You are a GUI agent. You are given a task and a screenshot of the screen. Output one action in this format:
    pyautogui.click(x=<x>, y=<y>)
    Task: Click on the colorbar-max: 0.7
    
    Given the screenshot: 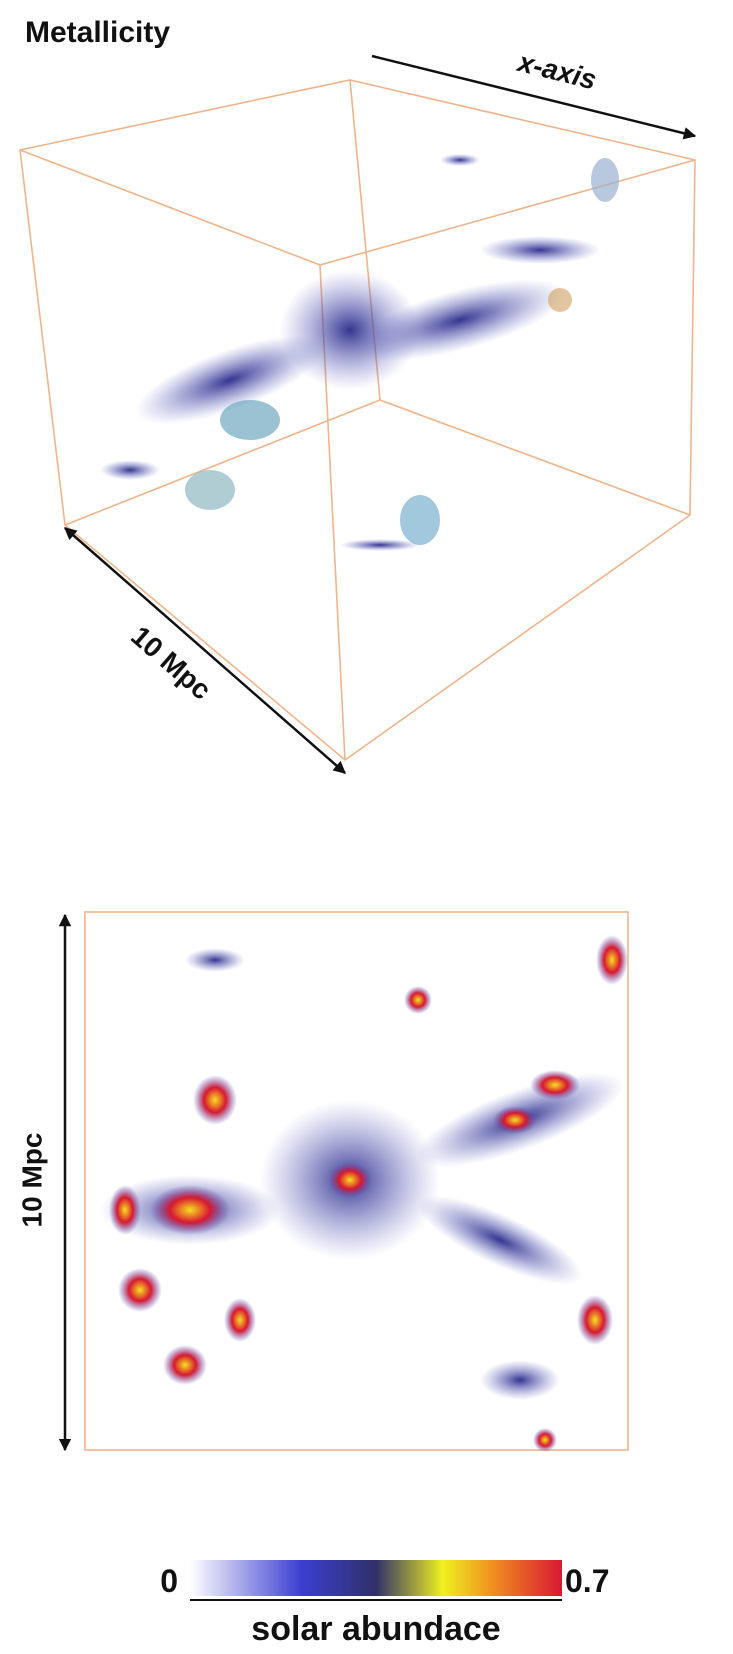 What is the action you would take?
    pyautogui.click(x=587, y=1581)
    